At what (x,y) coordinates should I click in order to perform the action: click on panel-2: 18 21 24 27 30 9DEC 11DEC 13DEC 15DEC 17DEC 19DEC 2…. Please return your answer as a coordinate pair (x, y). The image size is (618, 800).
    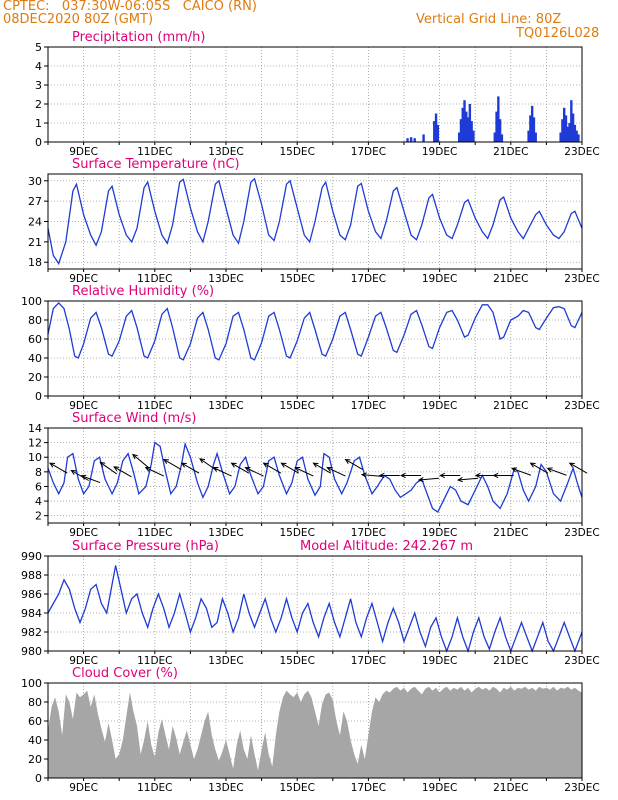
    Looking at the image, I should click on (314, 221).